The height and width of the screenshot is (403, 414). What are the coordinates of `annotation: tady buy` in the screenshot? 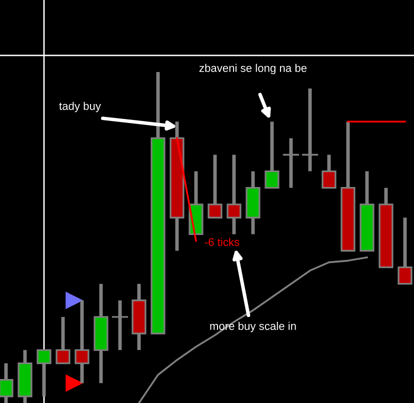 It's located at (80, 107).